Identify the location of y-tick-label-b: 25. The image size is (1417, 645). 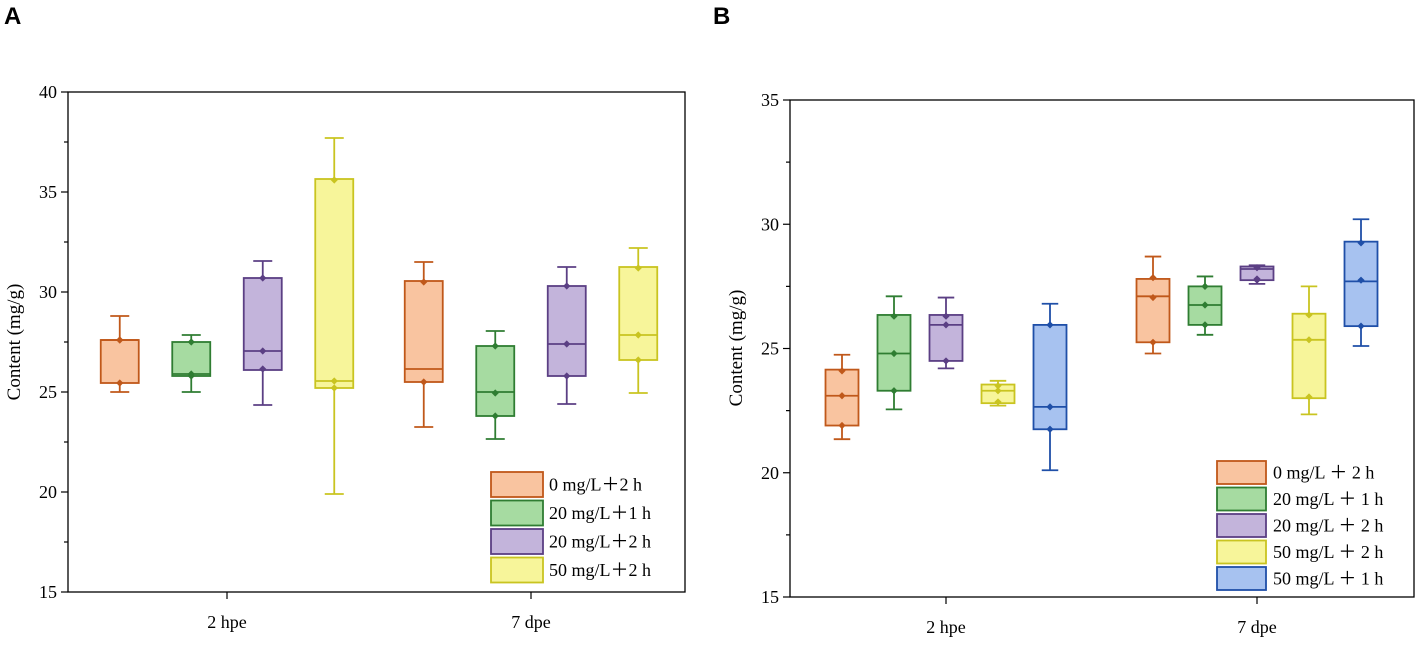
(770, 349).